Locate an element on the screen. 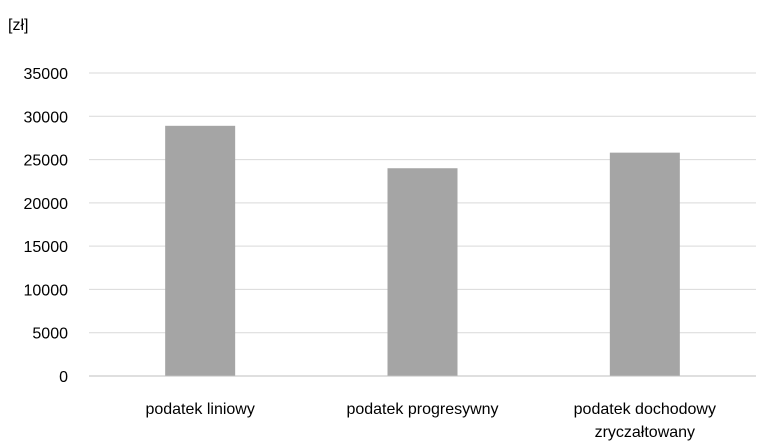 Image resolution: width=759 pixels, height=441 pixels. x-category-label: podatek liniowy is located at coordinates (199, 409).